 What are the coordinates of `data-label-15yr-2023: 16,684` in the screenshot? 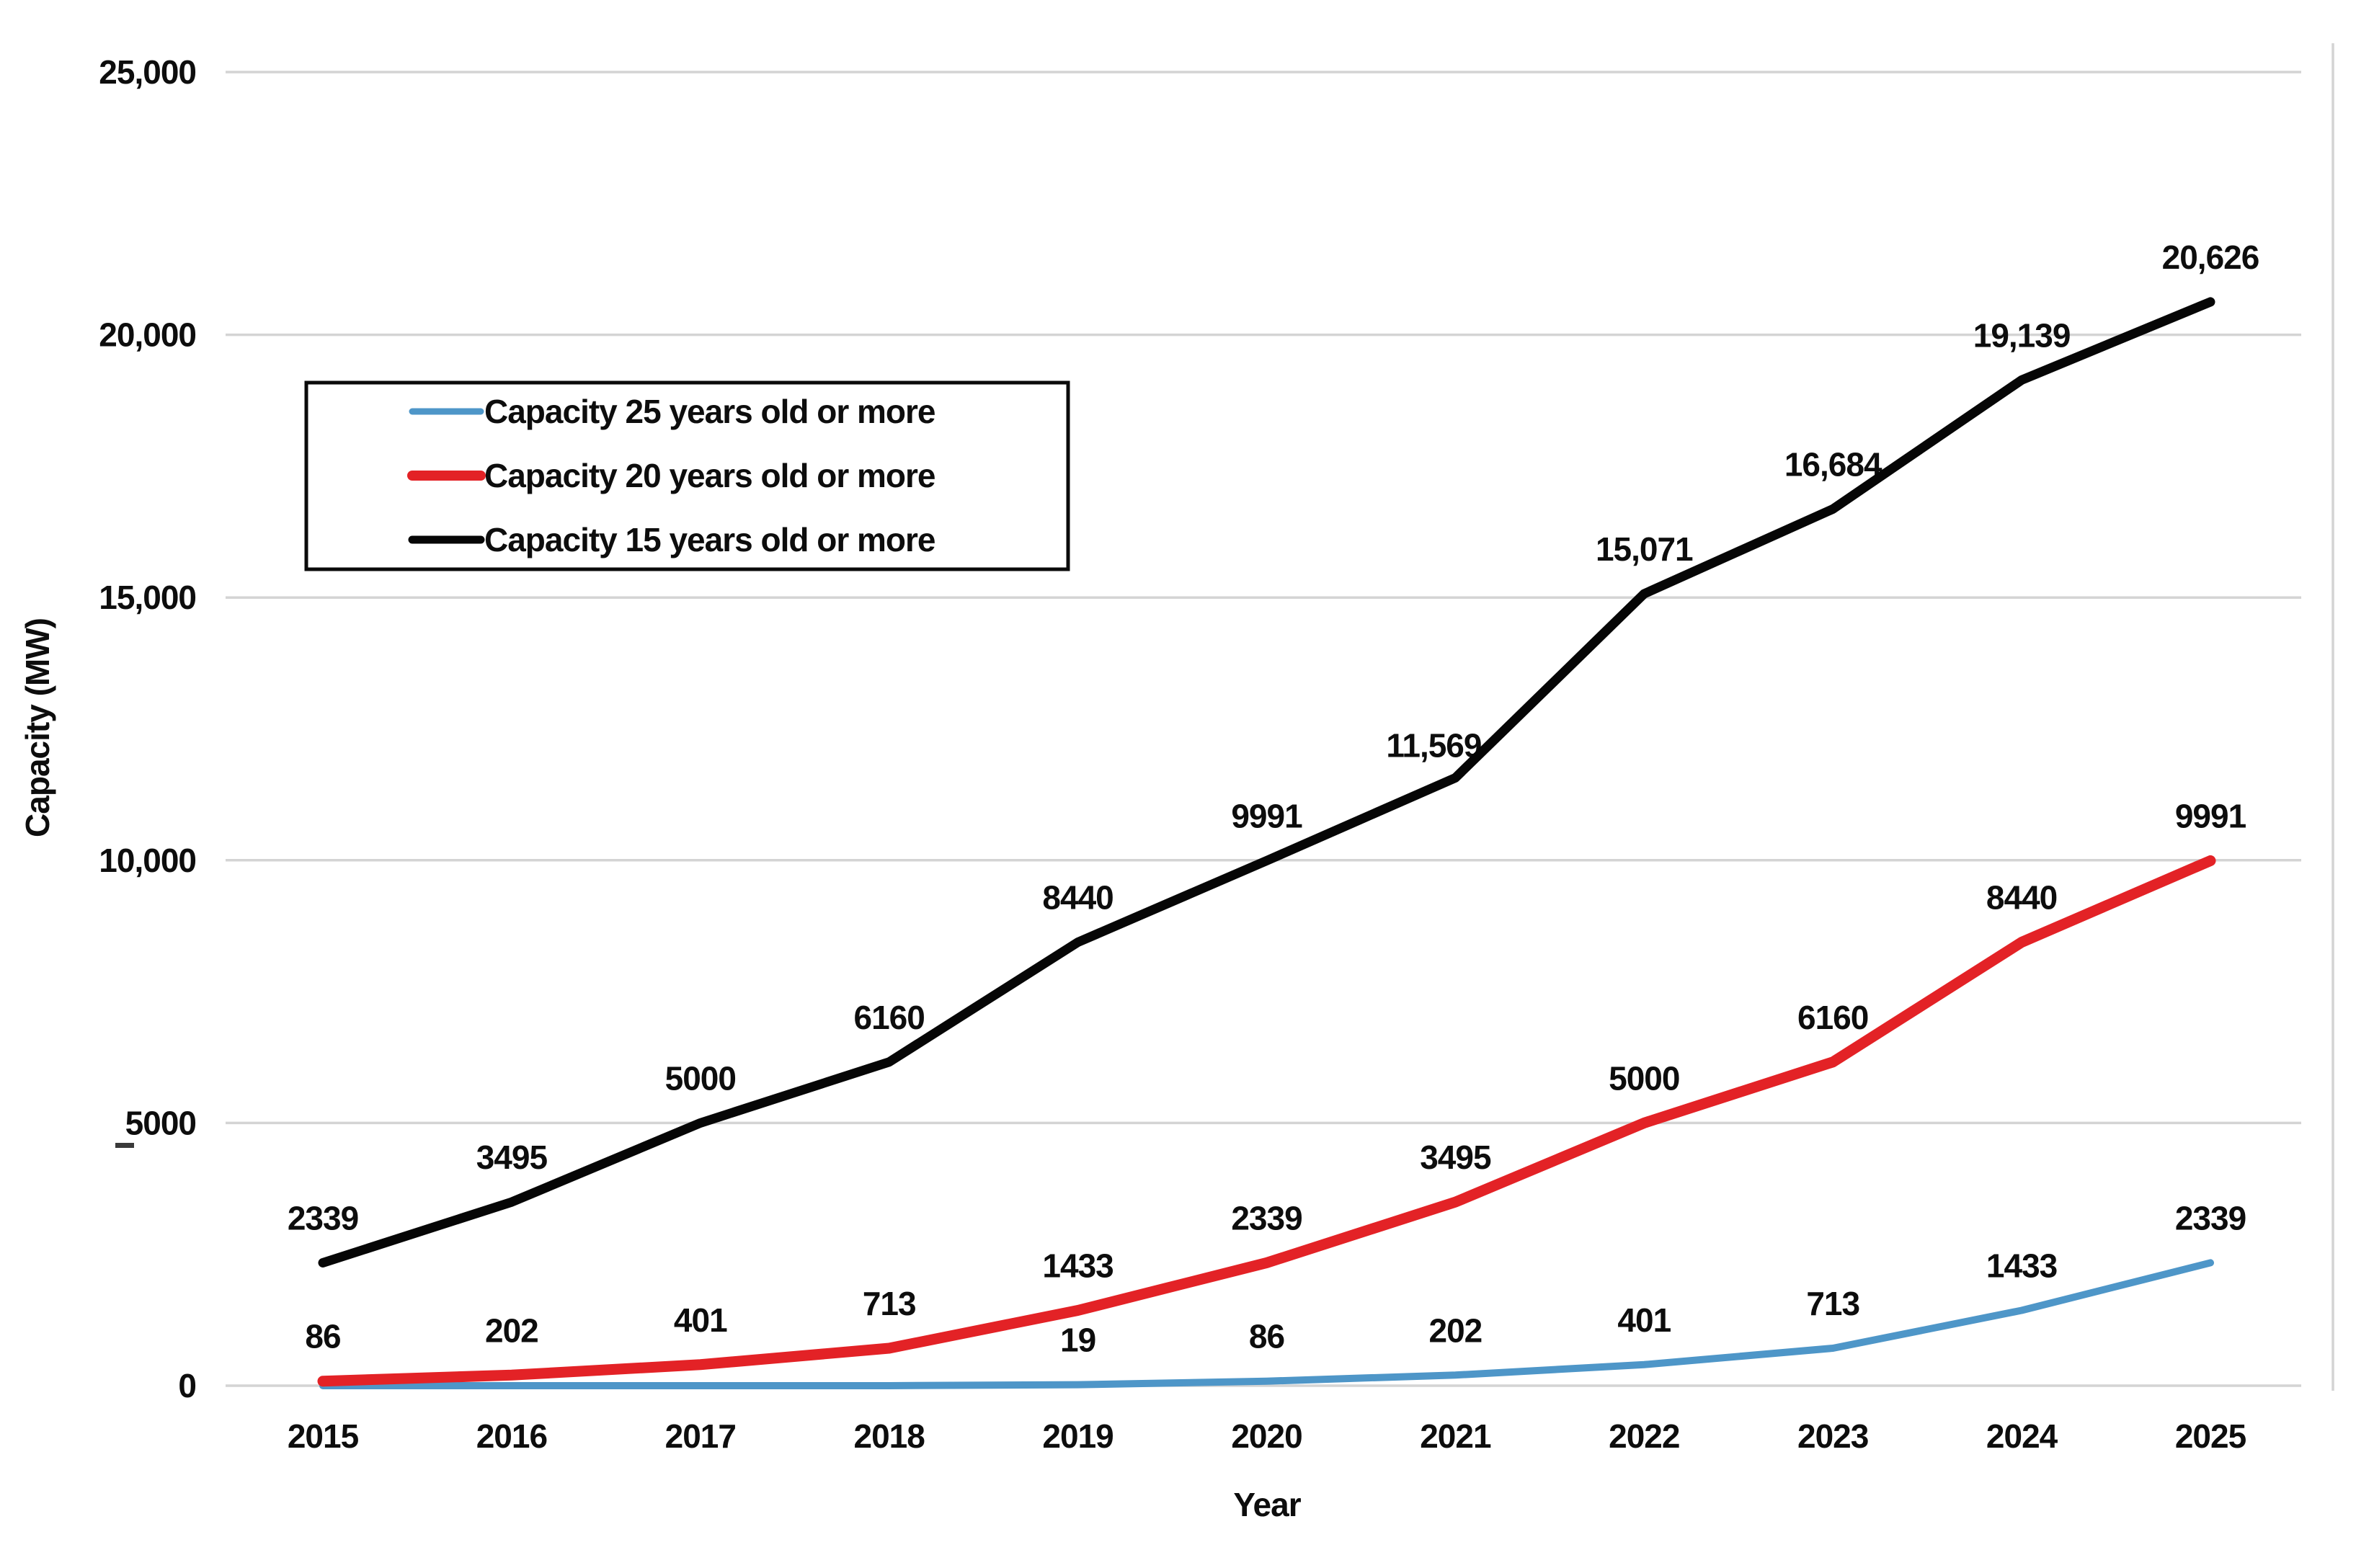 It's located at (1833, 464).